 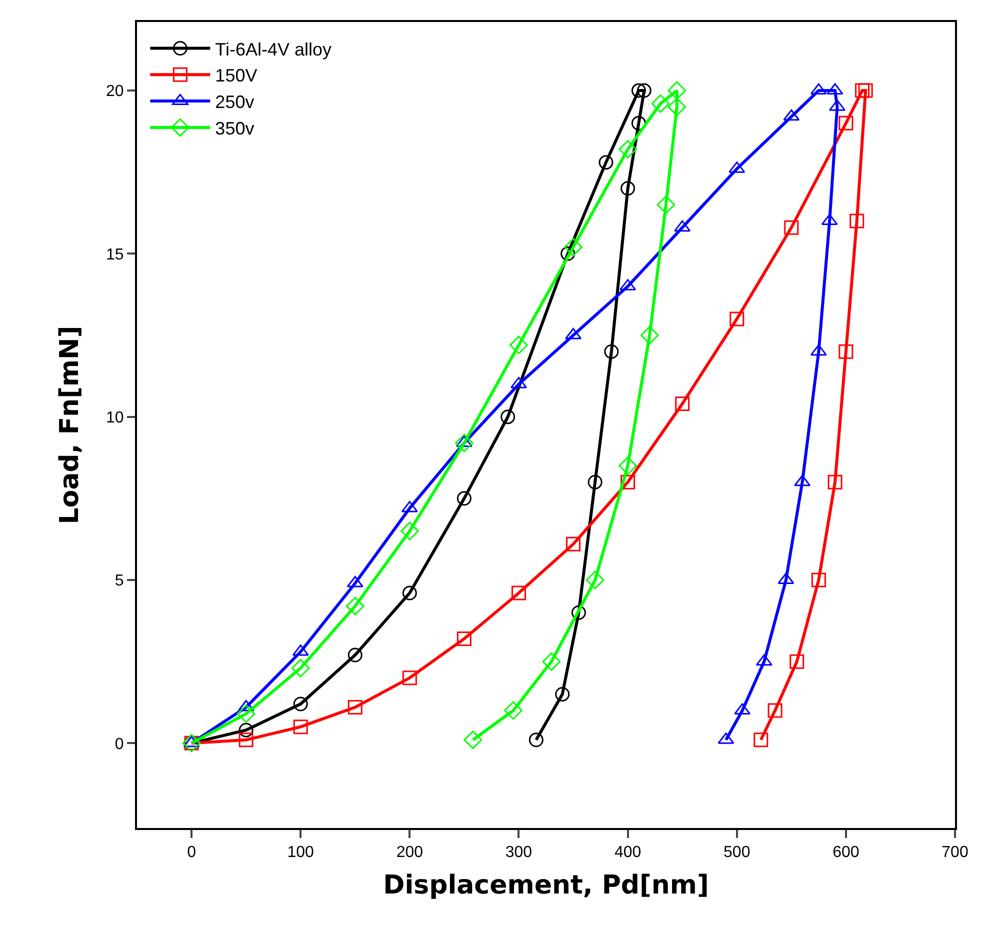 What do you see at coordinates (69, 425) in the screenshot?
I see `y-axis-title: Load, Fn[mN]` at bounding box center [69, 425].